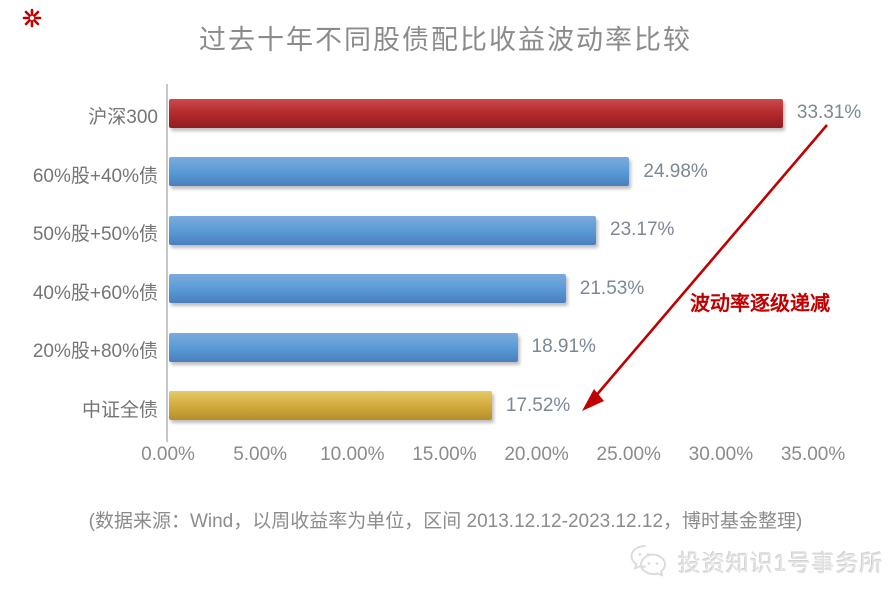 The height and width of the screenshot is (602, 891). Describe the element at coordinates (612, 288) in the screenshot. I see `value-label: 21.53%` at that location.